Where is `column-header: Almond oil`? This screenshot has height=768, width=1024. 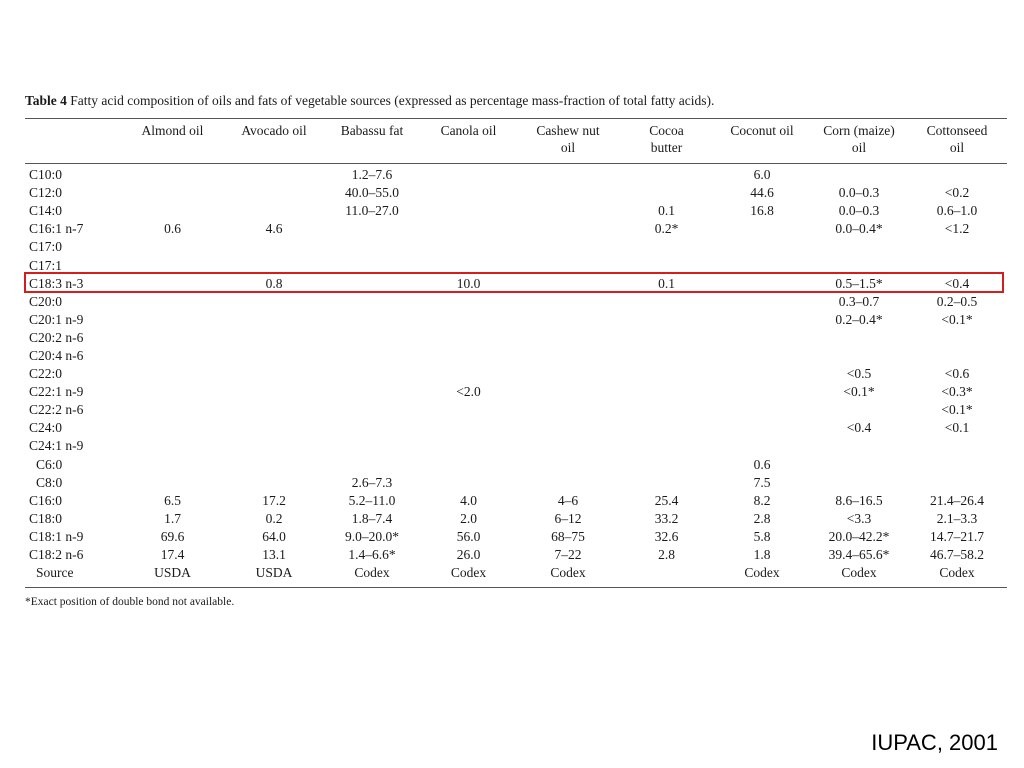
column-header: Almond oil is located at coordinates (172, 143).